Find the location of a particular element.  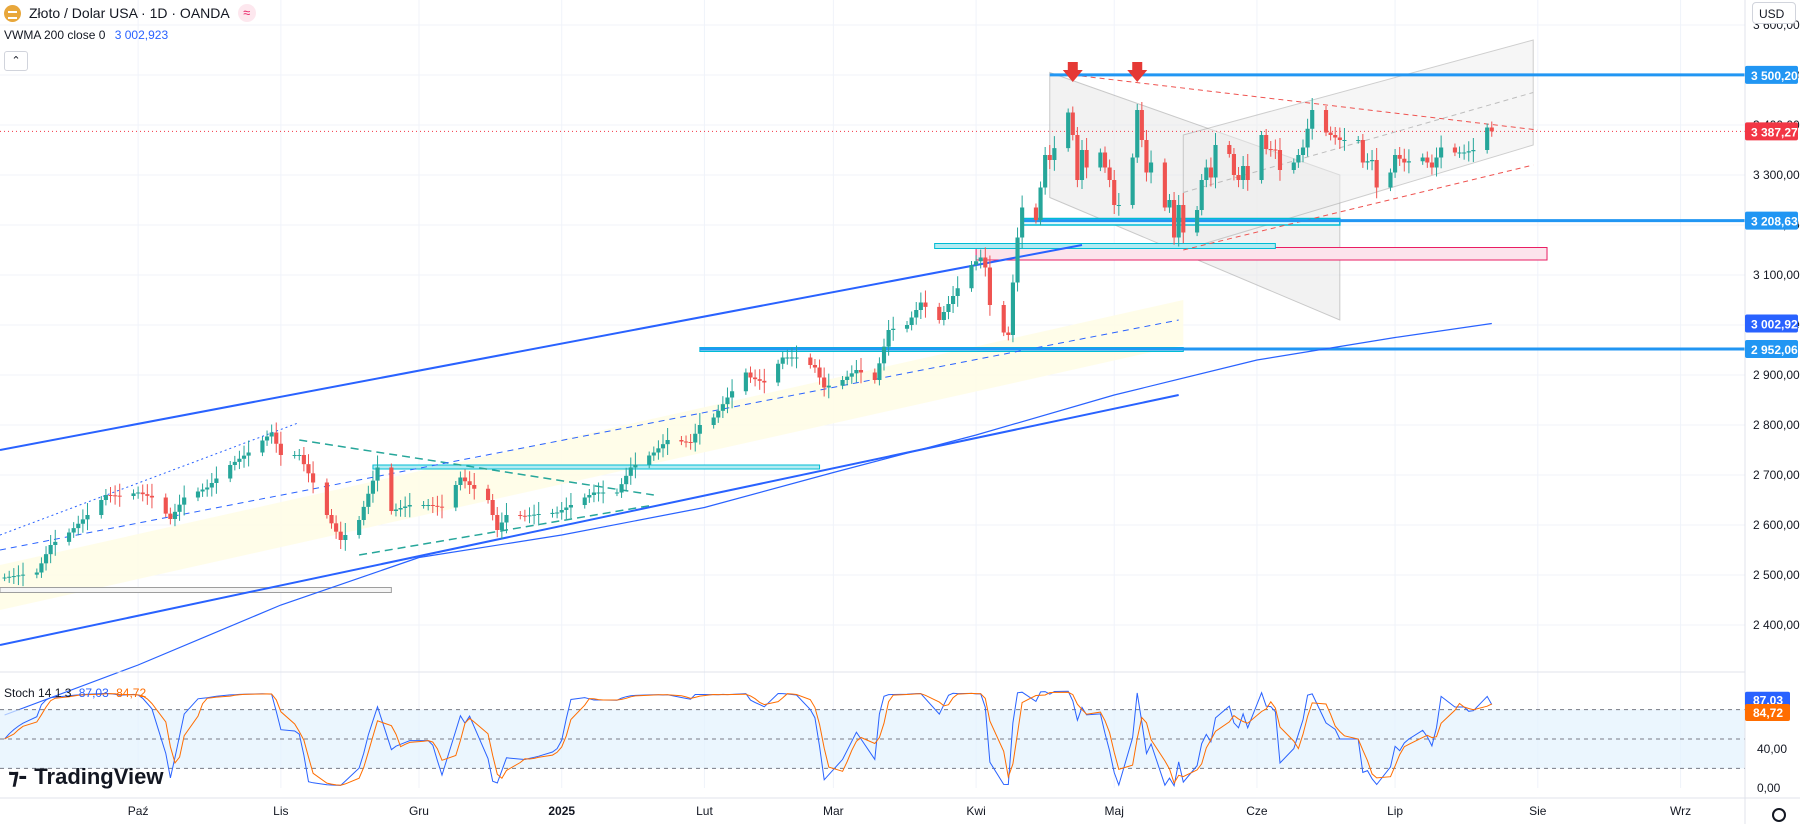

time-tick-label: Mar is located at coordinates (833, 811).